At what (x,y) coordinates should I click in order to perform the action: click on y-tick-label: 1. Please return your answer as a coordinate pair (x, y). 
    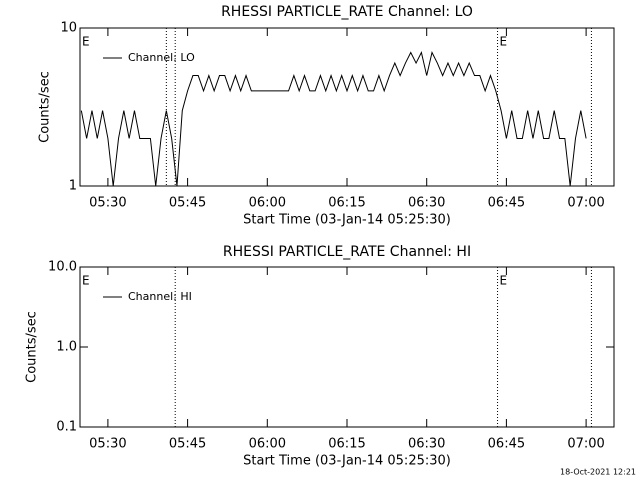
    Looking at the image, I should click on (73, 186).